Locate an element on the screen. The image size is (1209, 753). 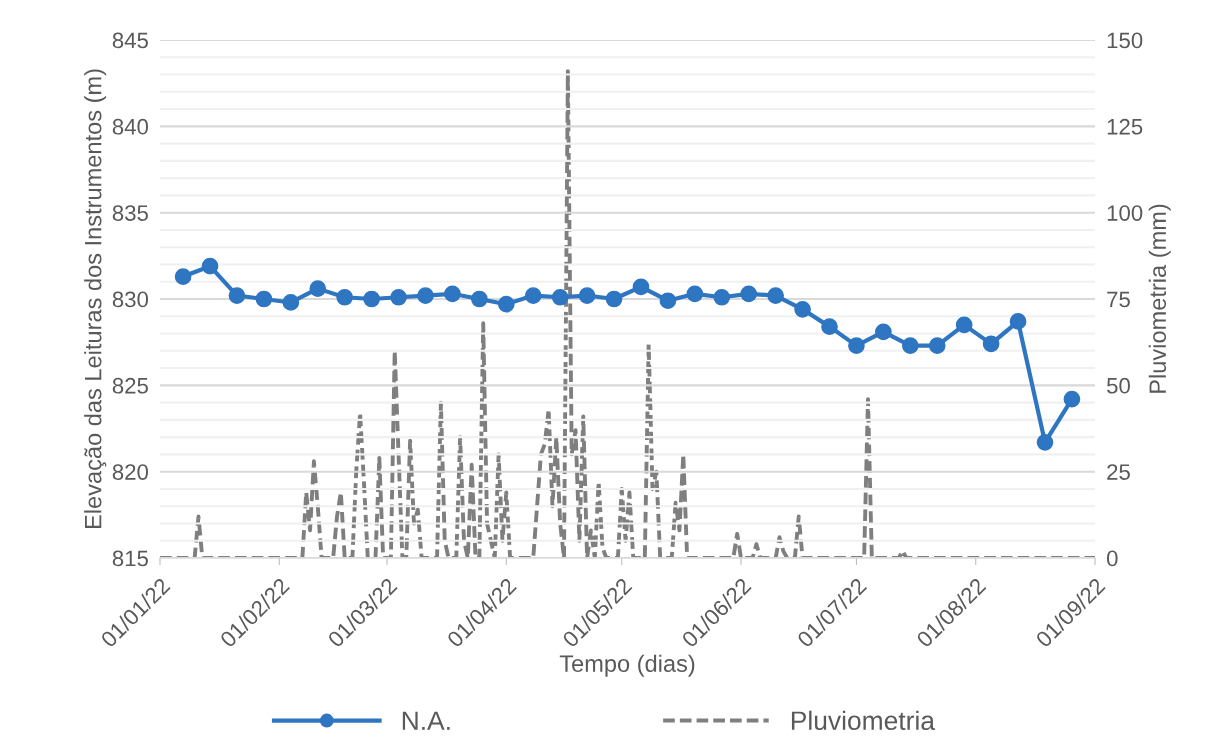
y-tick-label: 825 is located at coordinates (130, 385).